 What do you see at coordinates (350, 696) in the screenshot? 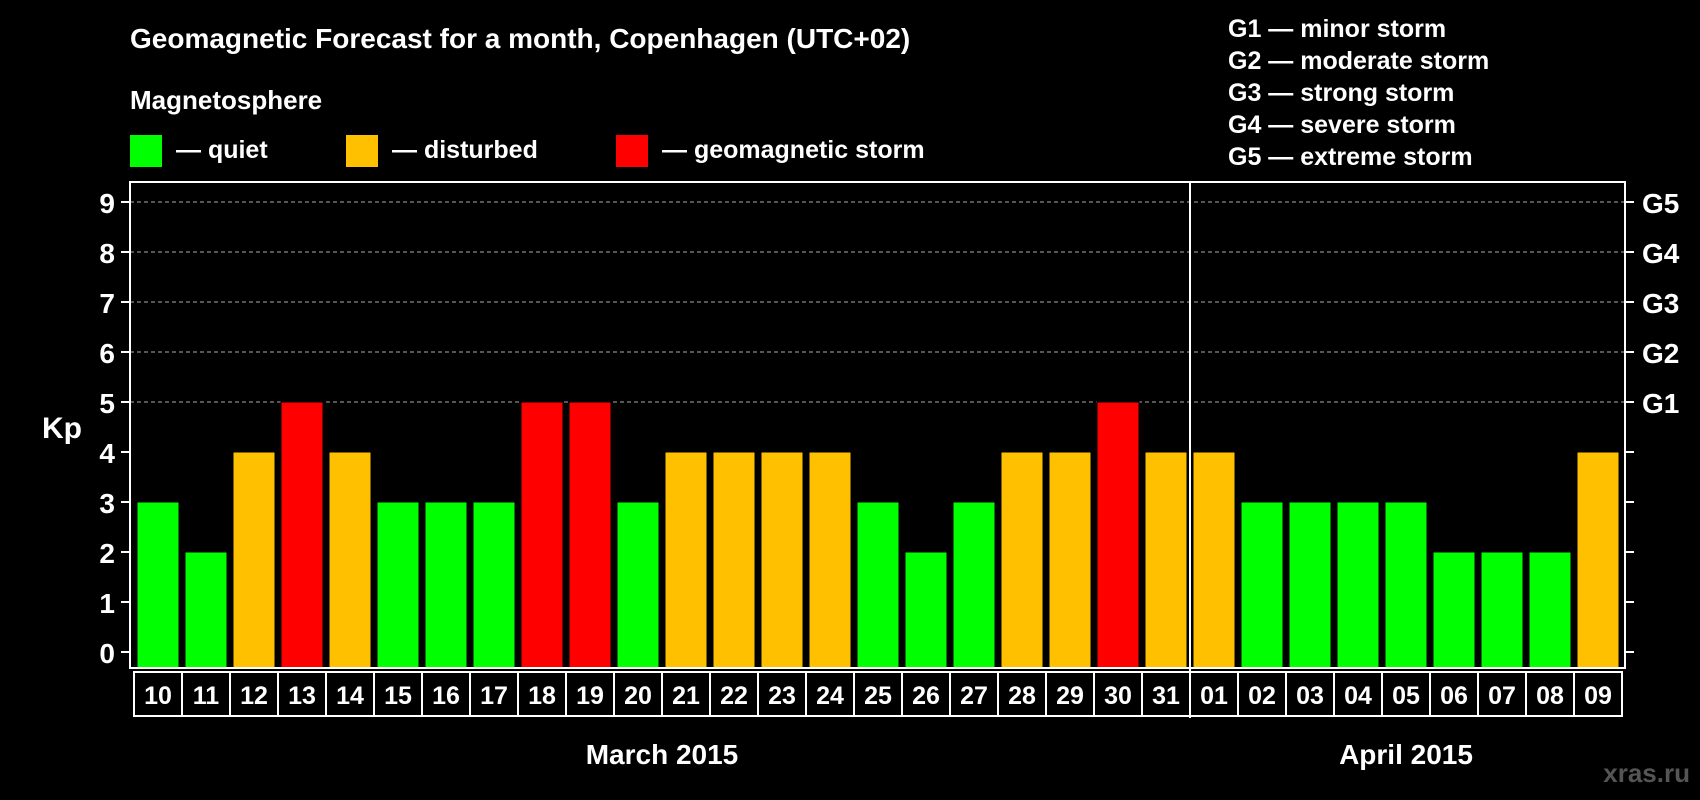
I see `x-category-label: 14` at bounding box center [350, 696].